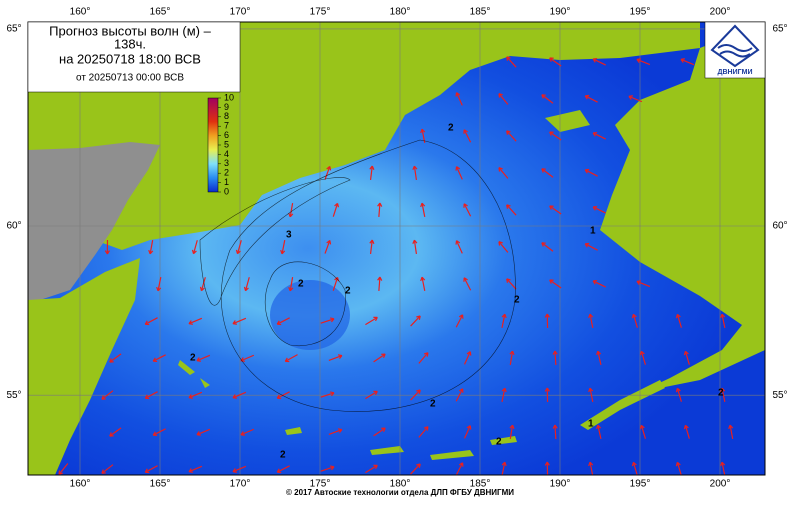  I want to click on colorbar-label: 2, so click(226, 173).